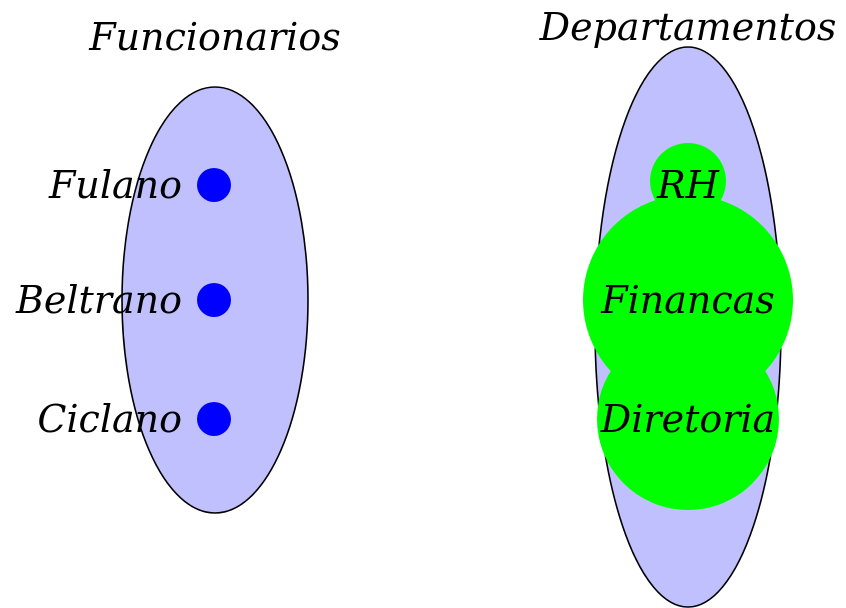  What do you see at coordinates (688, 27) in the screenshot?
I see `departamentos-title: Departamentos` at bounding box center [688, 27].